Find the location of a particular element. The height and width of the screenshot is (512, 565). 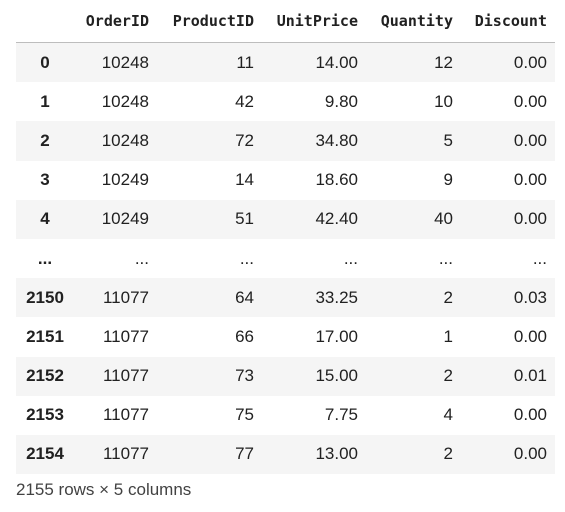

cell-quantity: 4 is located at coordinates (413, 415).